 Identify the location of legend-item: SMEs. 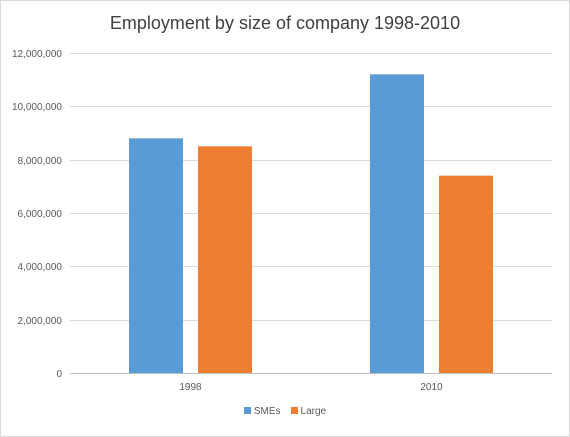
(262, 411).